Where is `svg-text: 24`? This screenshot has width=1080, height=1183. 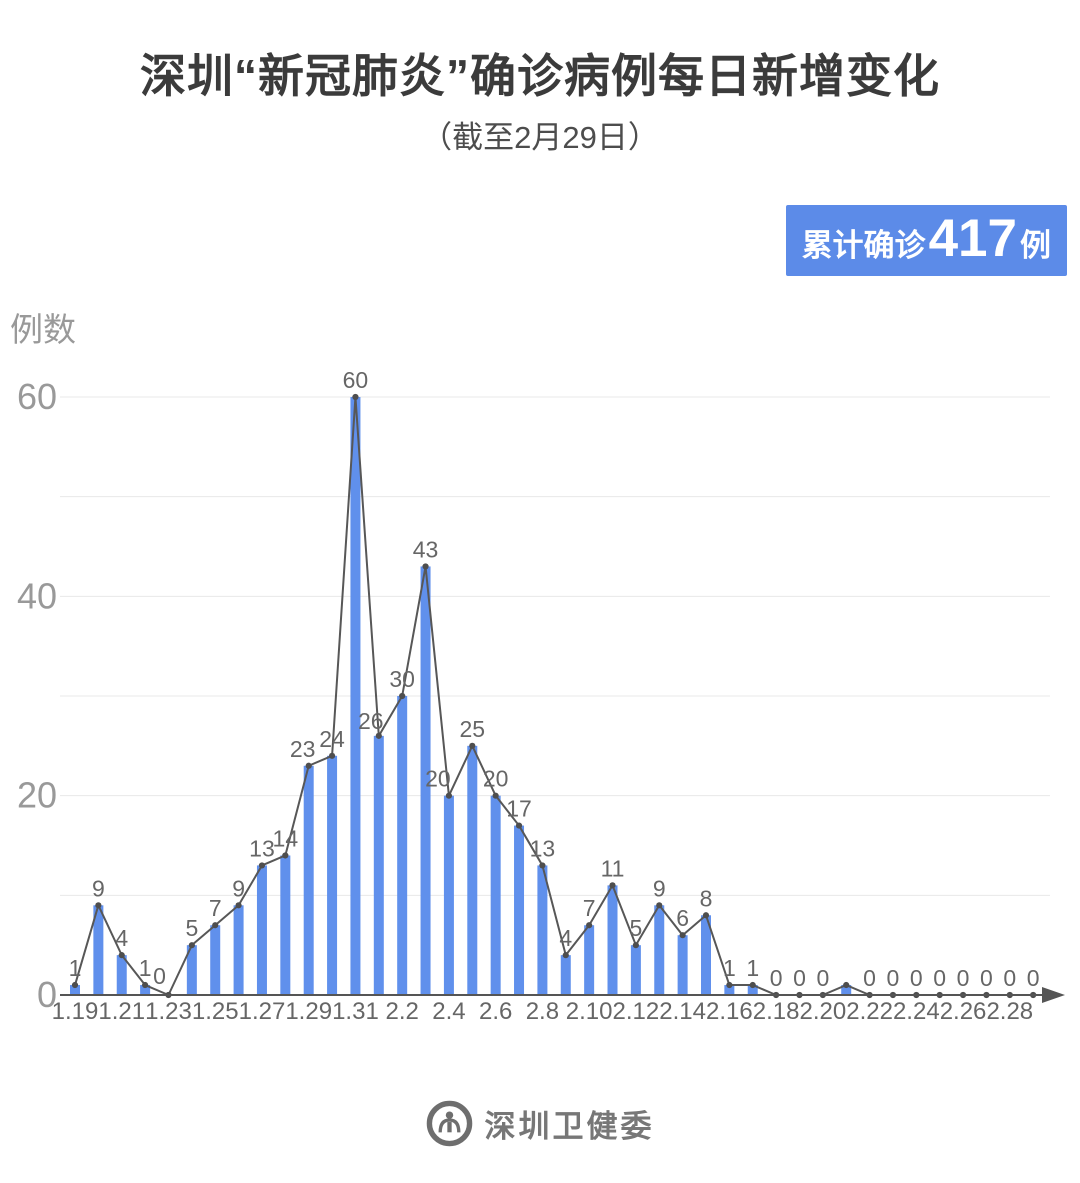
svg-text: 24 is located at coordinates (332, 739).